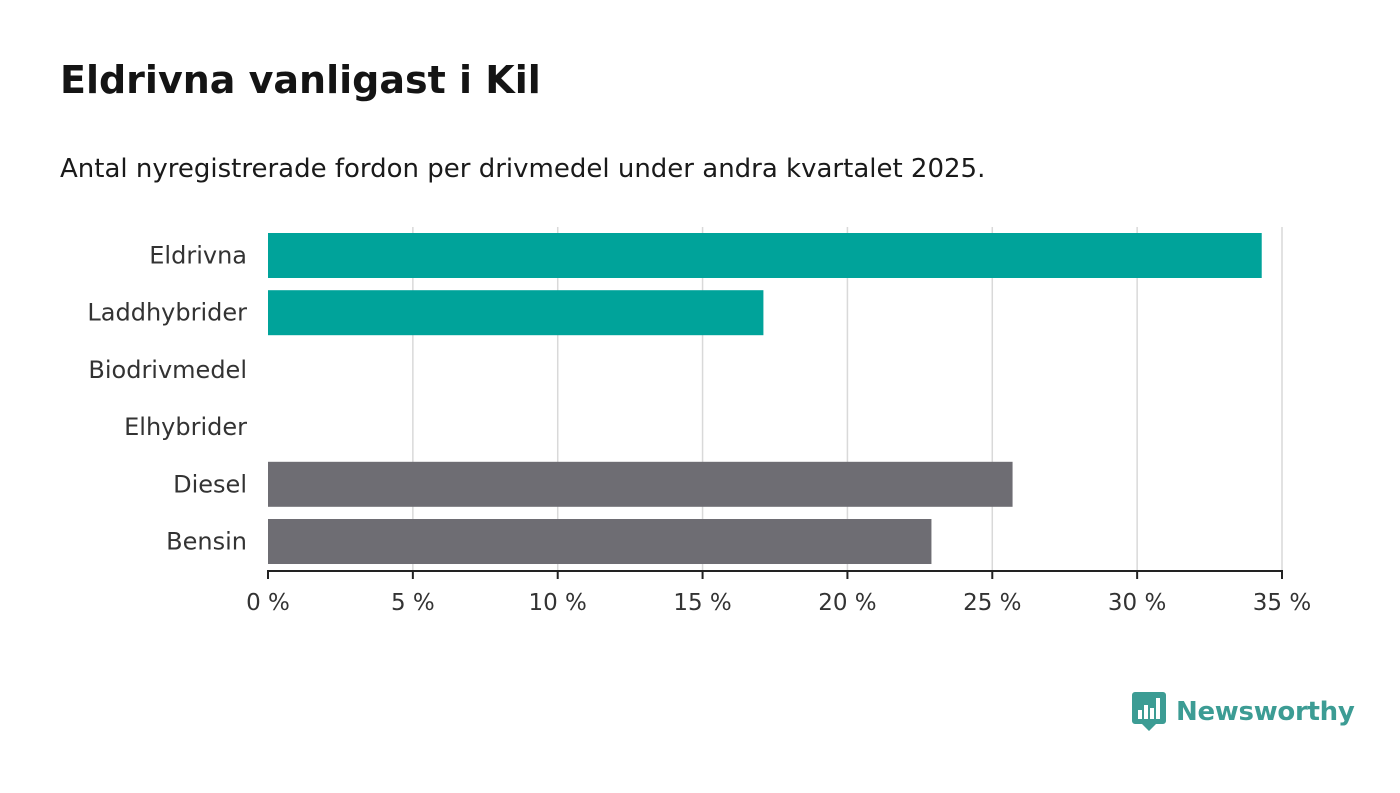 Image resolution: width=1400 pixels, height=793 pixels. I want to click on bar-diesel, so click(640, 484).